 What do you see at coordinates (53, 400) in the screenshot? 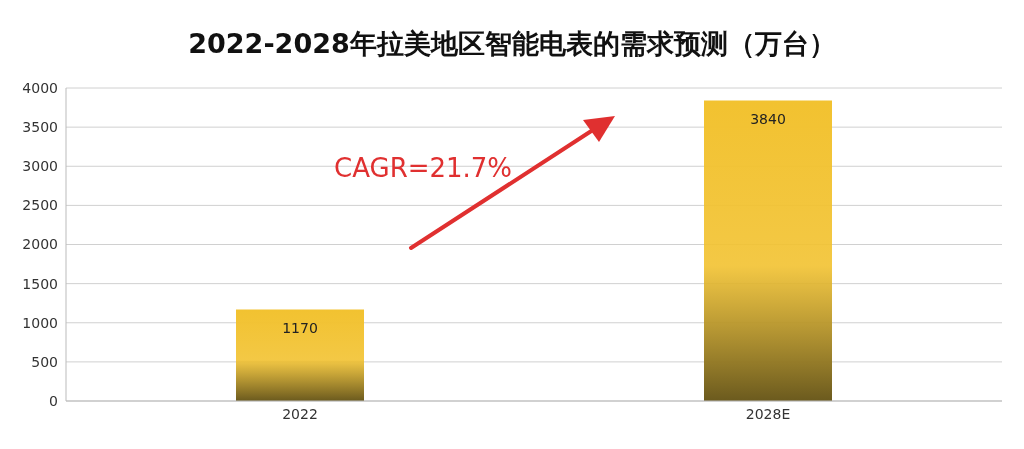
I see `y-tick-label: 0` at bounding box center [53, 400].